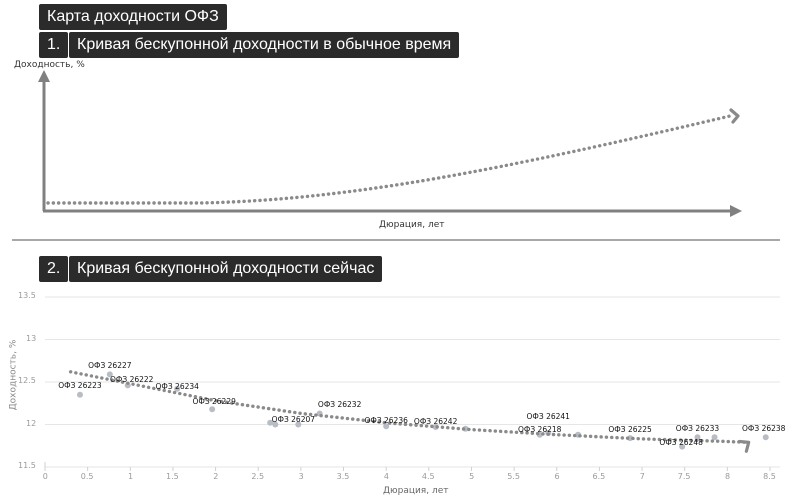 The width and height of the screenshot is (800, 501). I want to click on bond-label: ОФЗ 26236, so click(386, 421).